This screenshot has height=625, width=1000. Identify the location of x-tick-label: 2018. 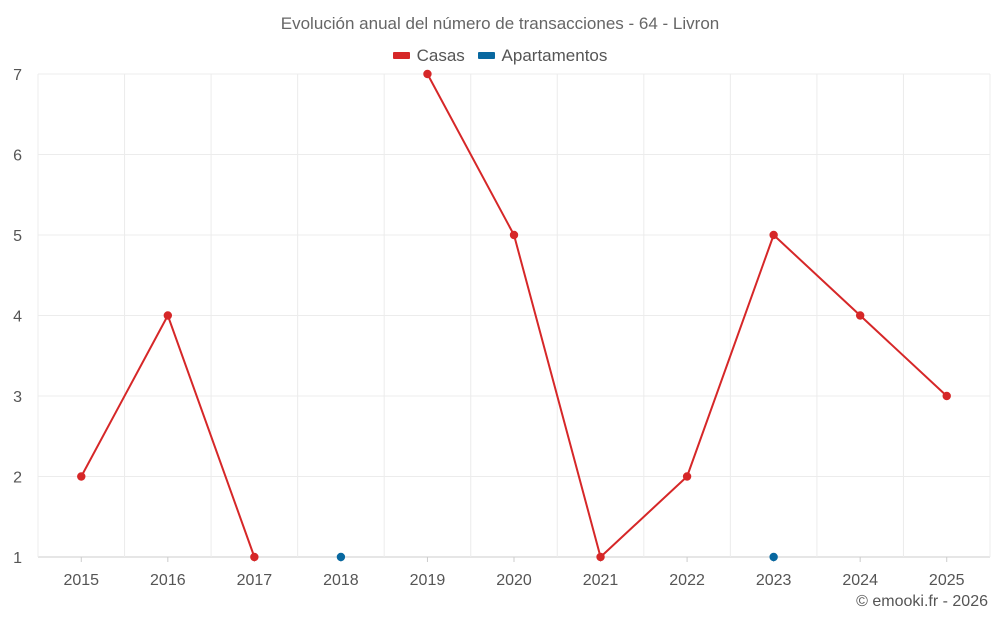
(341, 580).